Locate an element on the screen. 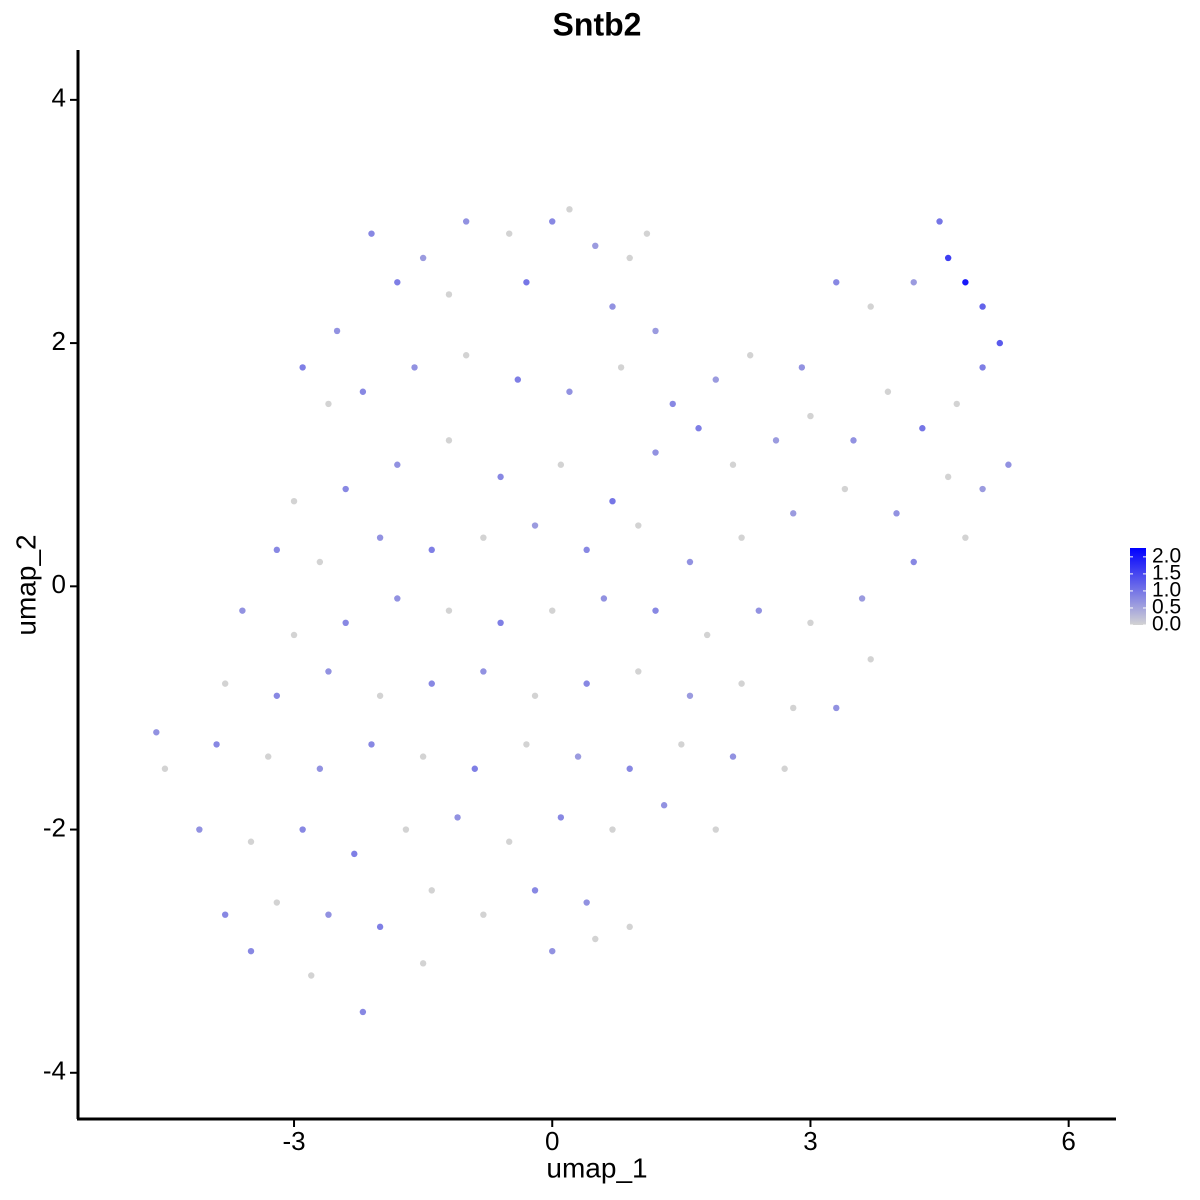 The width and height of the screenshot is (1200, 1200). y-tick-label: 4 is located at coordinates (59, 98).